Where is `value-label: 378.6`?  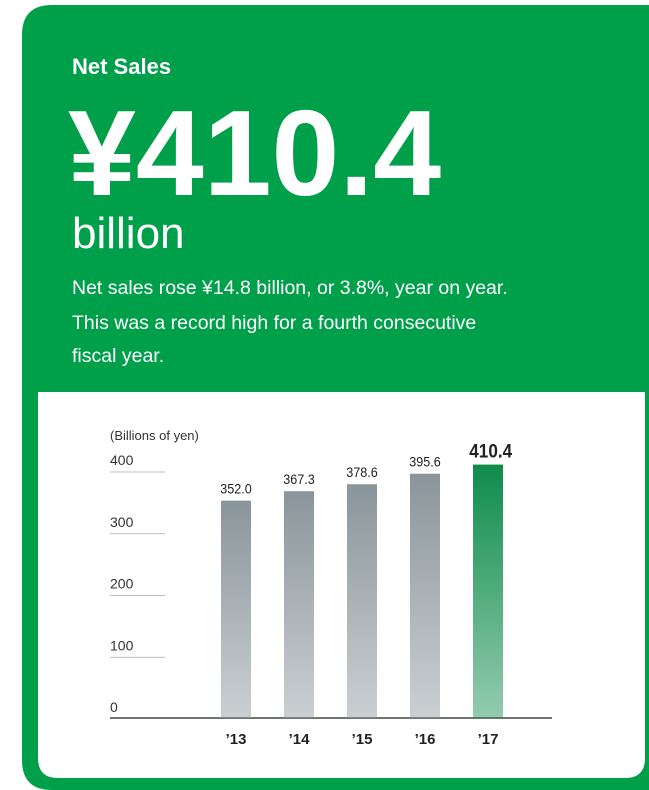 value-label: 378.6 is located at coordinates (361, 473).